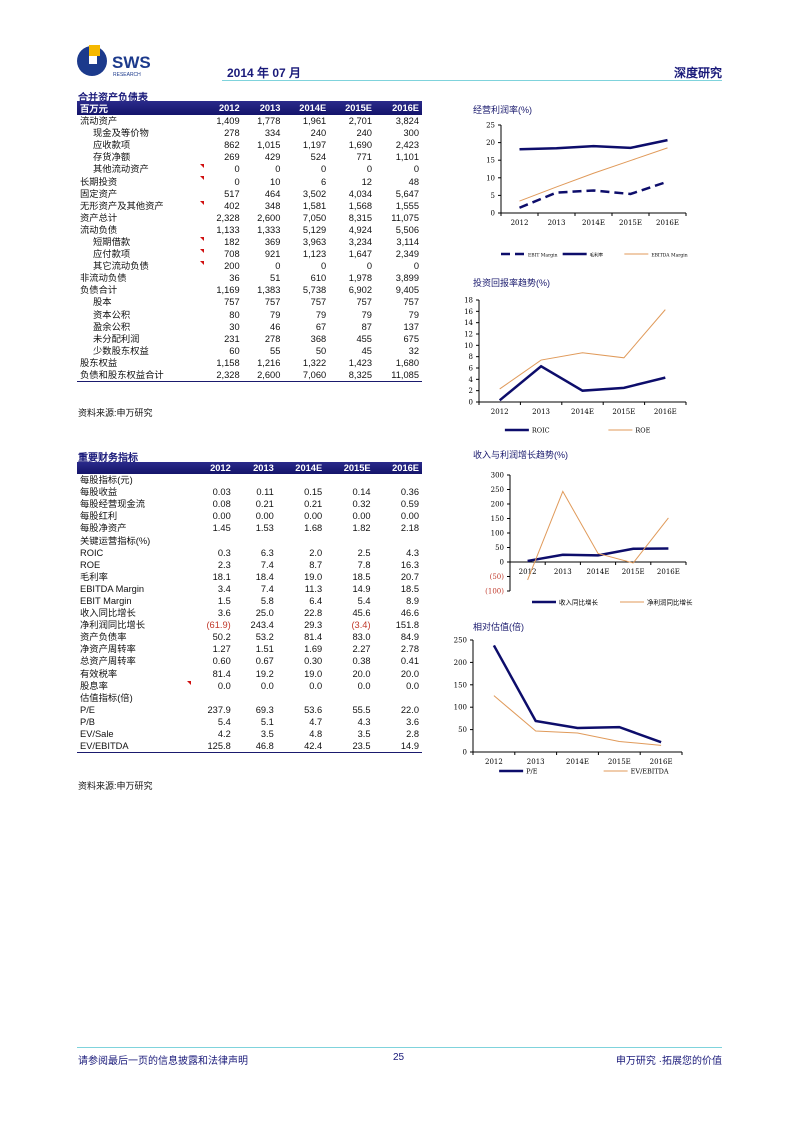 The width and height of the screenshot is (800, 1132). What do you see at coordinates (133, 649) in the screenshot?
I see `row-label: 净资产周转率` at bounding box center [133, 649].